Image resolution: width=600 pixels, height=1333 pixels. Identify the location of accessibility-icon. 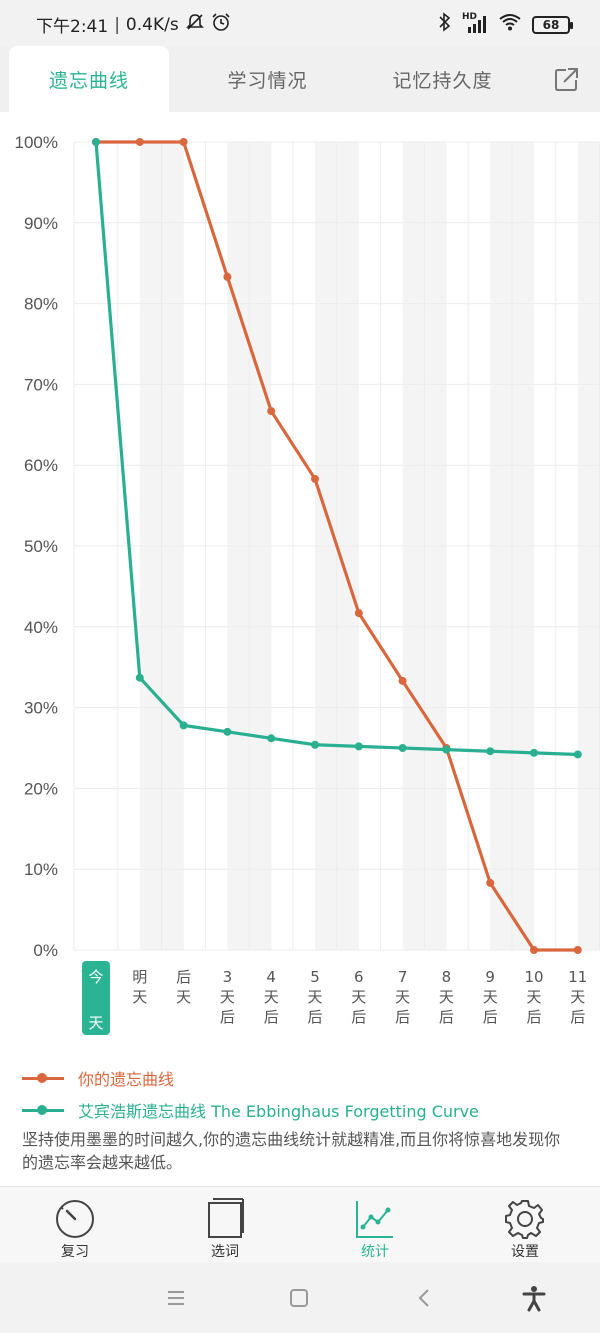
(534, 1298).